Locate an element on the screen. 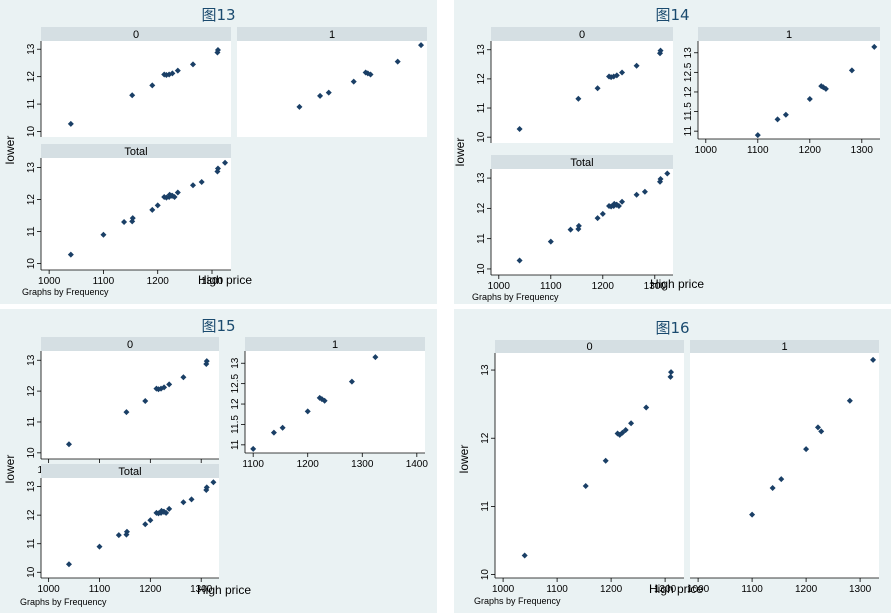 The image size is (891, 613). y-tick-label: 11.5 is located at coordinates (235, 424).